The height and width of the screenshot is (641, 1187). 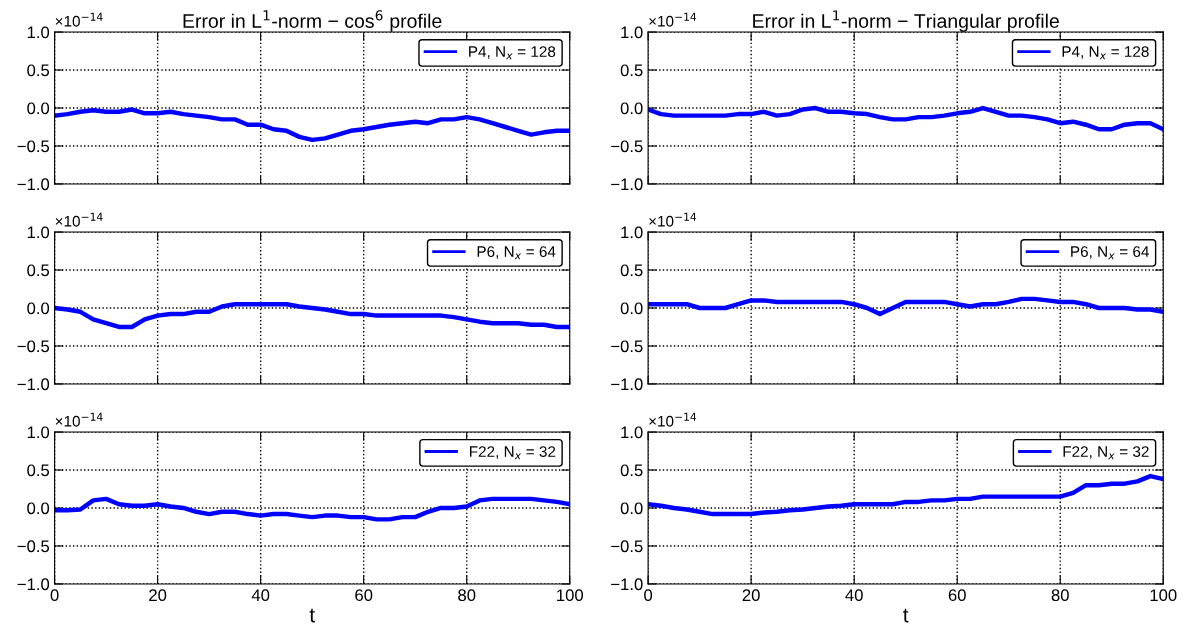 I want to click on chart-title: Error in L$^{1}$-norm − cos$^{6}$ profile, so click(x=312, y=21).